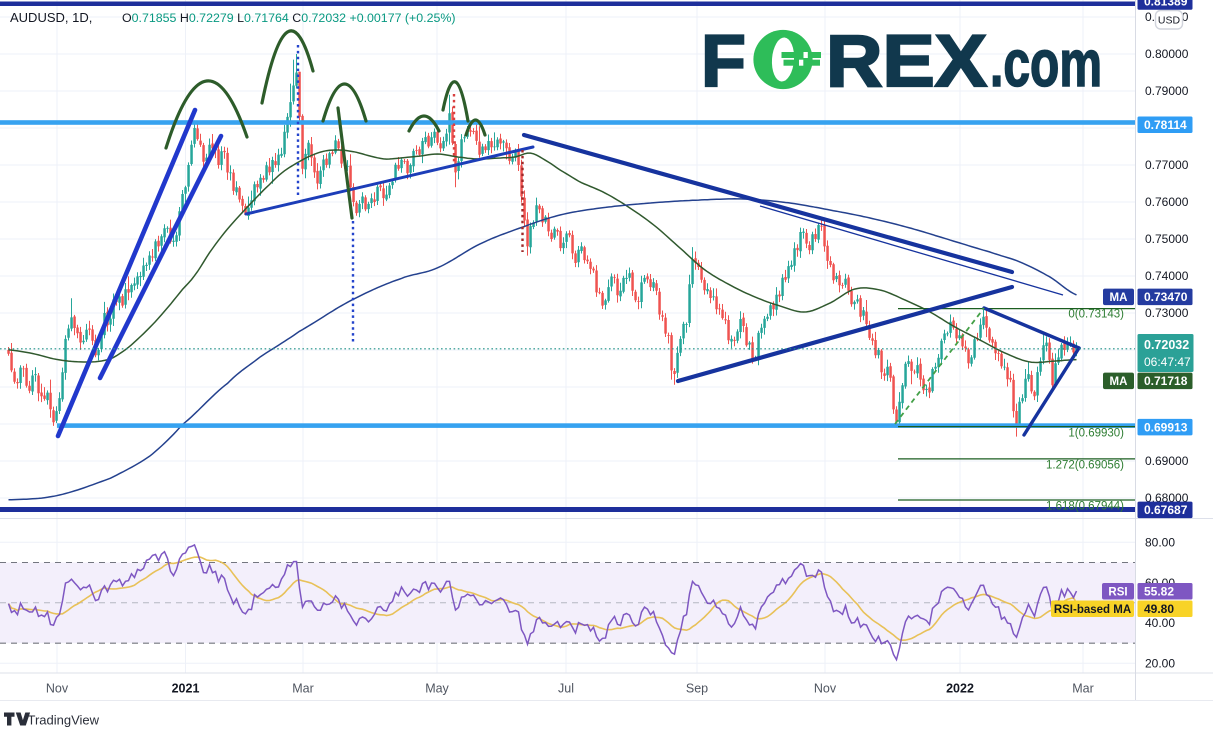  Describe the element at coordinates (51, 17) in the screenshot. I see `svg-text: AUDUSD, 1D,` at that location.